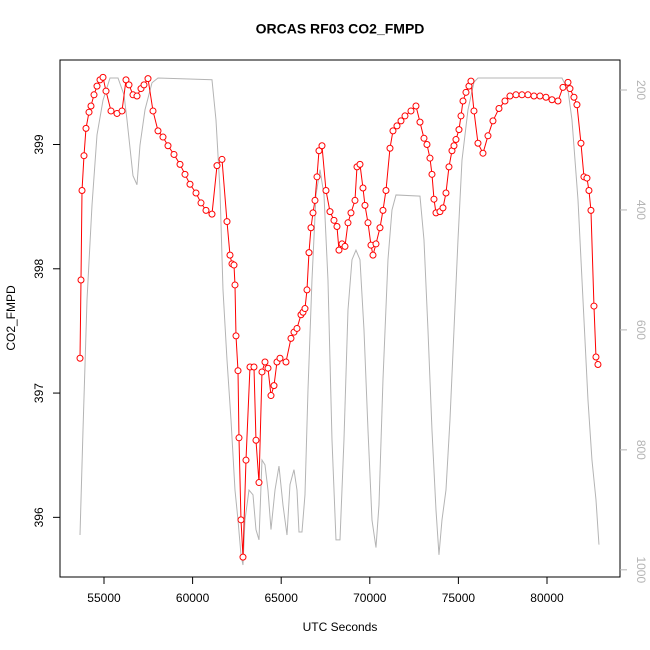 The width and height of the screenshot is (650, 650). Describe the element at coordinates (547, 598) in the screenshot. I see `x-tick-label: 80000` at that location.